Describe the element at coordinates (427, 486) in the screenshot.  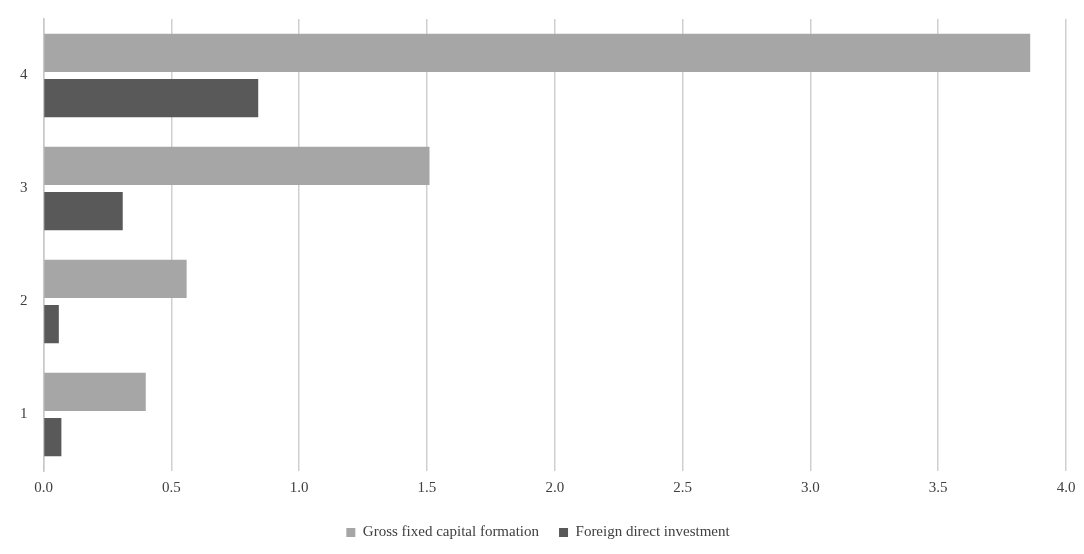
I see `x-tick-label: 1.5` at that location.